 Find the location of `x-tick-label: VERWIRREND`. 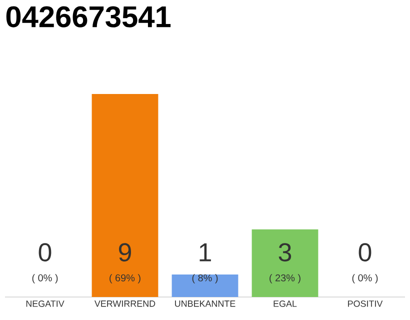

x-tick-label: VERWIRREND is located at coordinates (125, 303).